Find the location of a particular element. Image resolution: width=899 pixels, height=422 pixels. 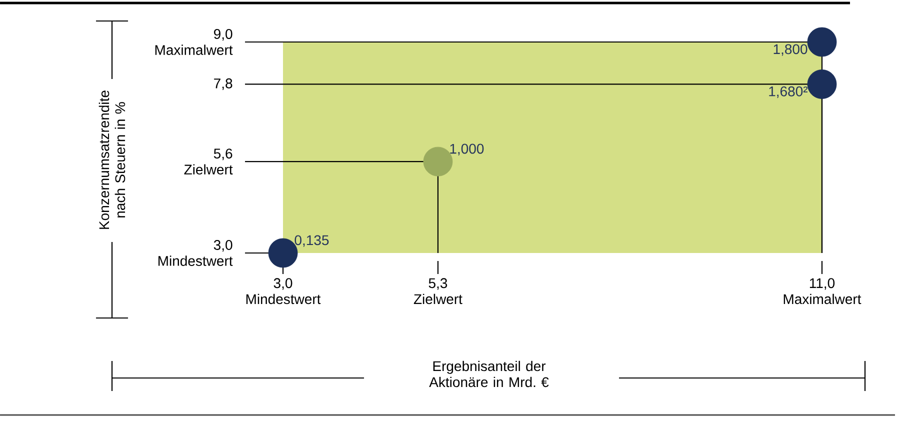

y-tick-label: 3,0 Mindestwert is located at coordinates (195, 253).